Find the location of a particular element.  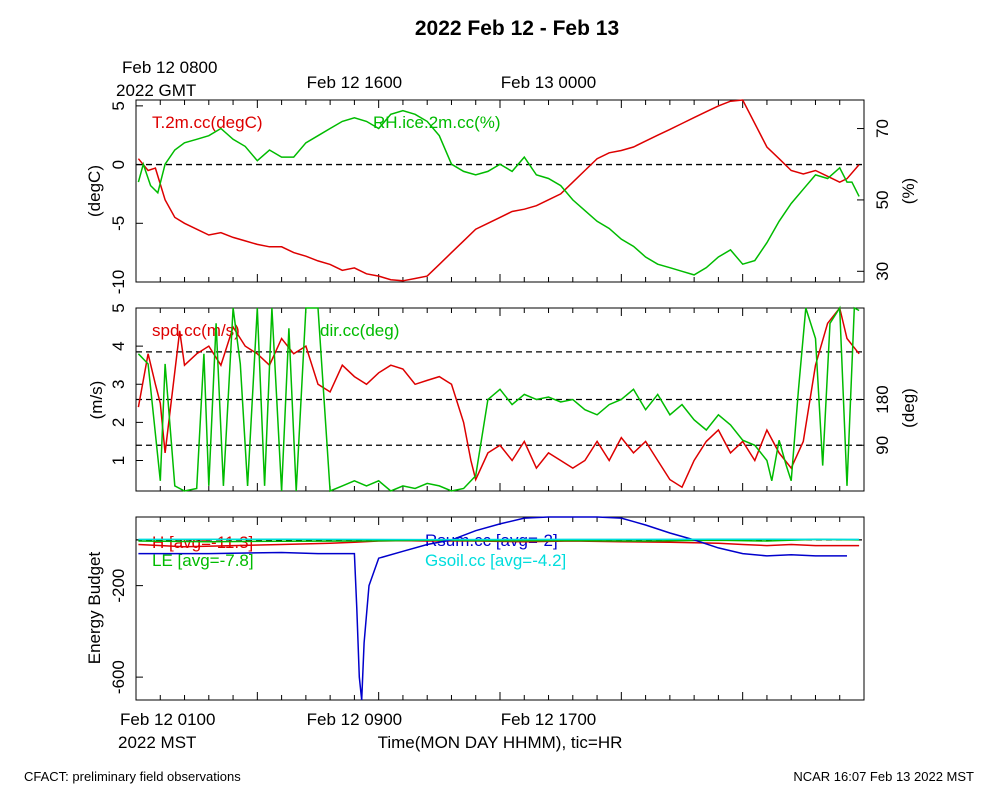

series-label-temperature: T.2m.cc(degC) is located at coordinates (207, 122).